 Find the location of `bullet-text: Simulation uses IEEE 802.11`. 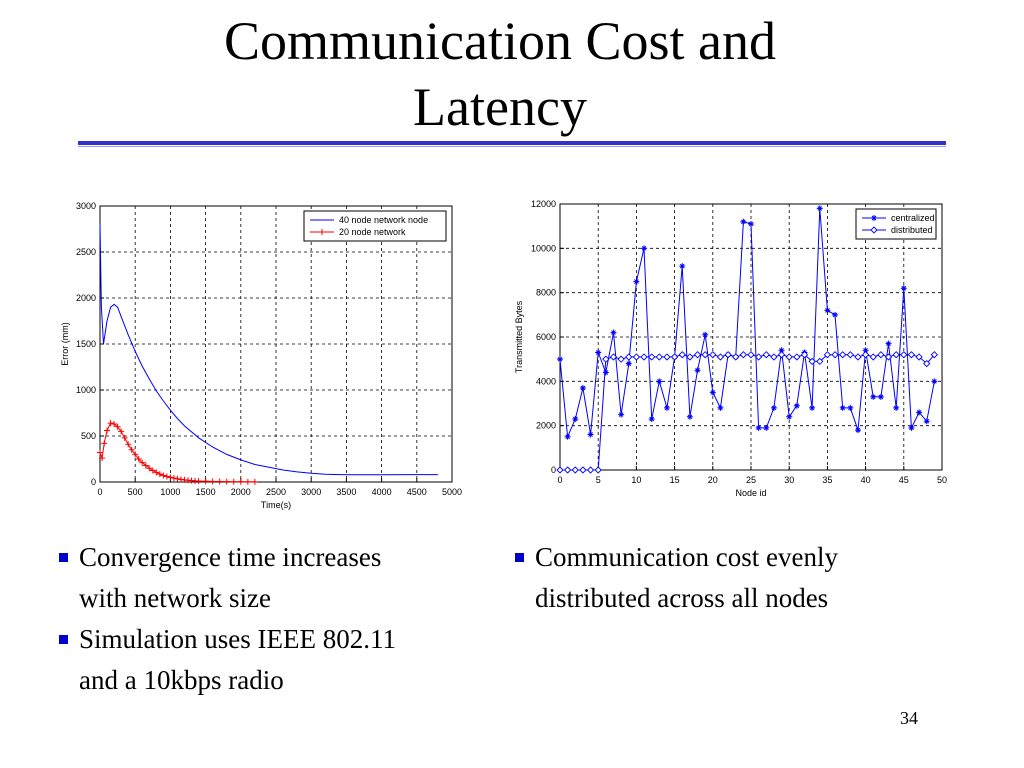

bullet-text: Simulation uses IEEE 802.11 is located at coordinates (237, 639).